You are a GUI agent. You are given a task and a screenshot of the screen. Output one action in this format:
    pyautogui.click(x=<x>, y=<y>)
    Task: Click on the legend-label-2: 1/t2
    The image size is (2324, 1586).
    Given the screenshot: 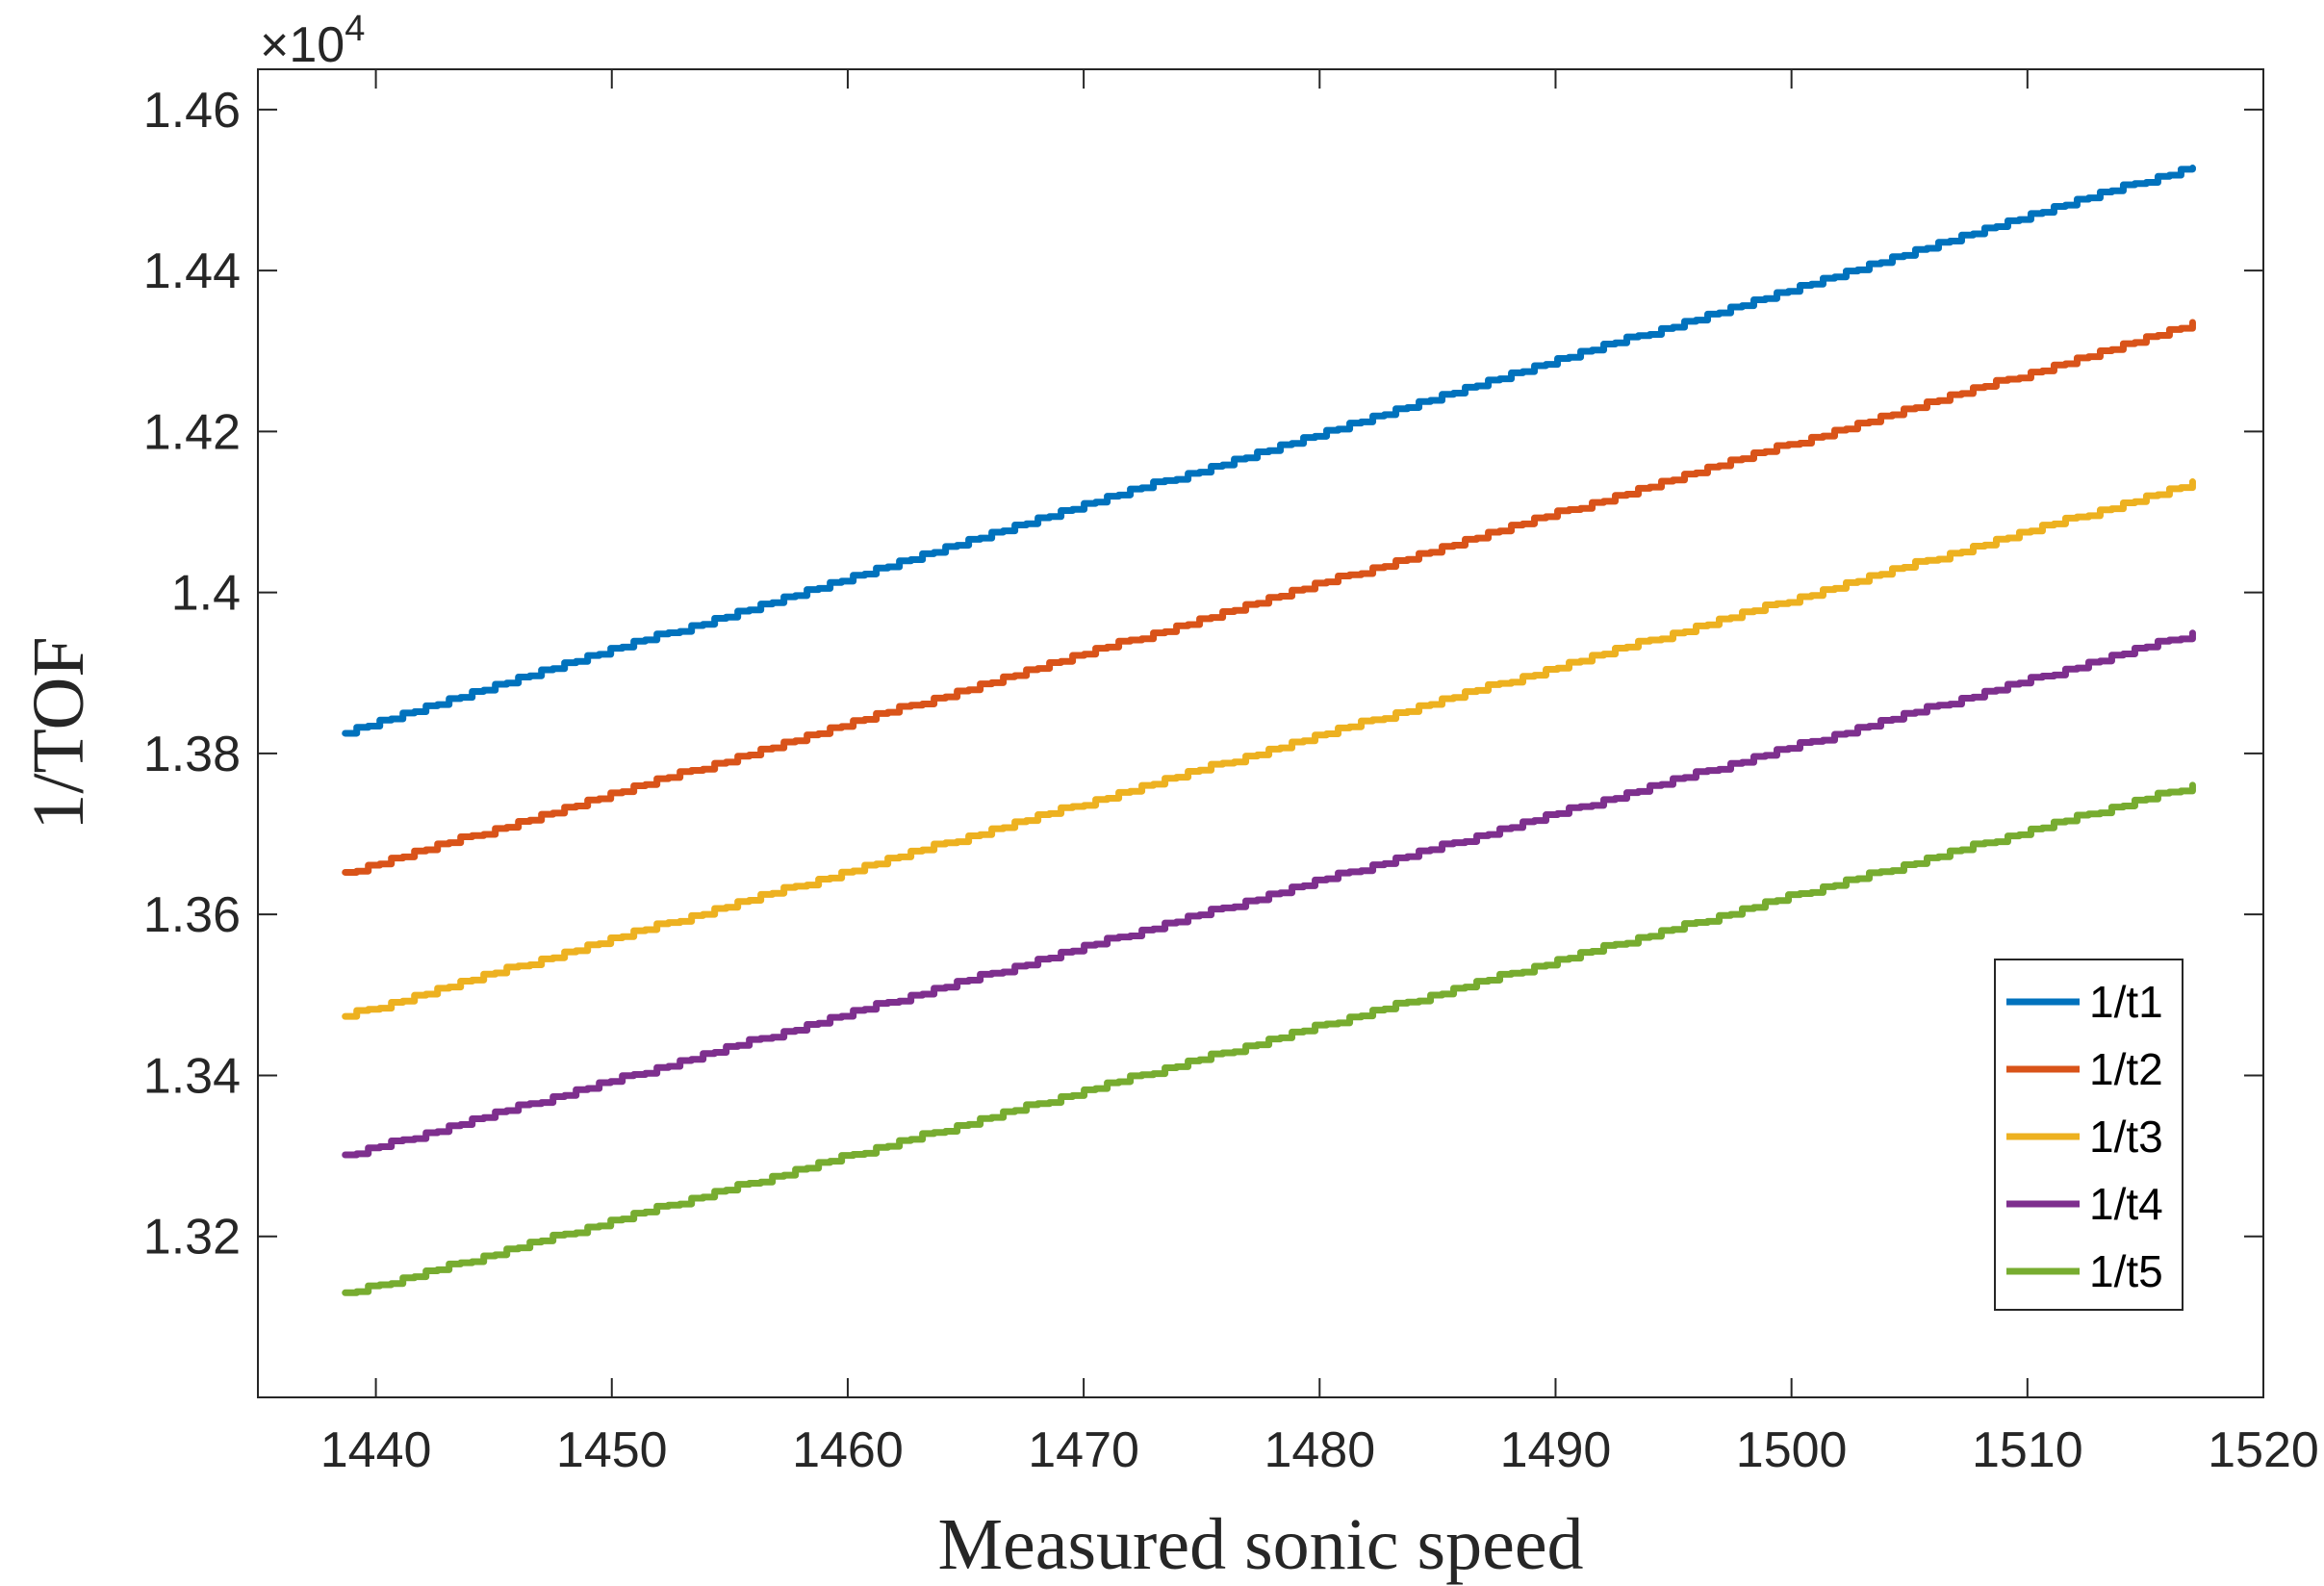 What is the action you would take?
    pyautogui.click(x=2126, y=1069)
    